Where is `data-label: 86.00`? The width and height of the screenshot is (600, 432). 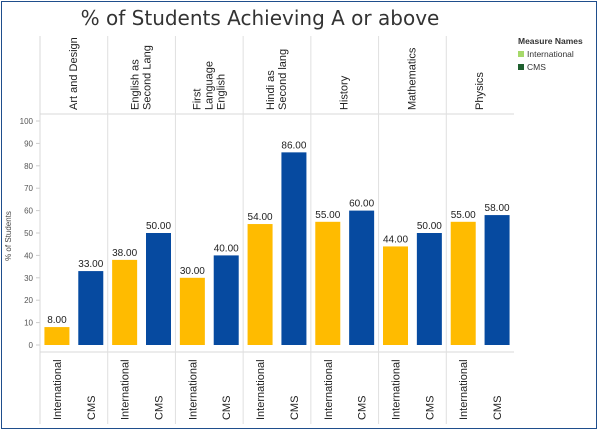
data-label: 86.00 is located at coordinates (293, 145).